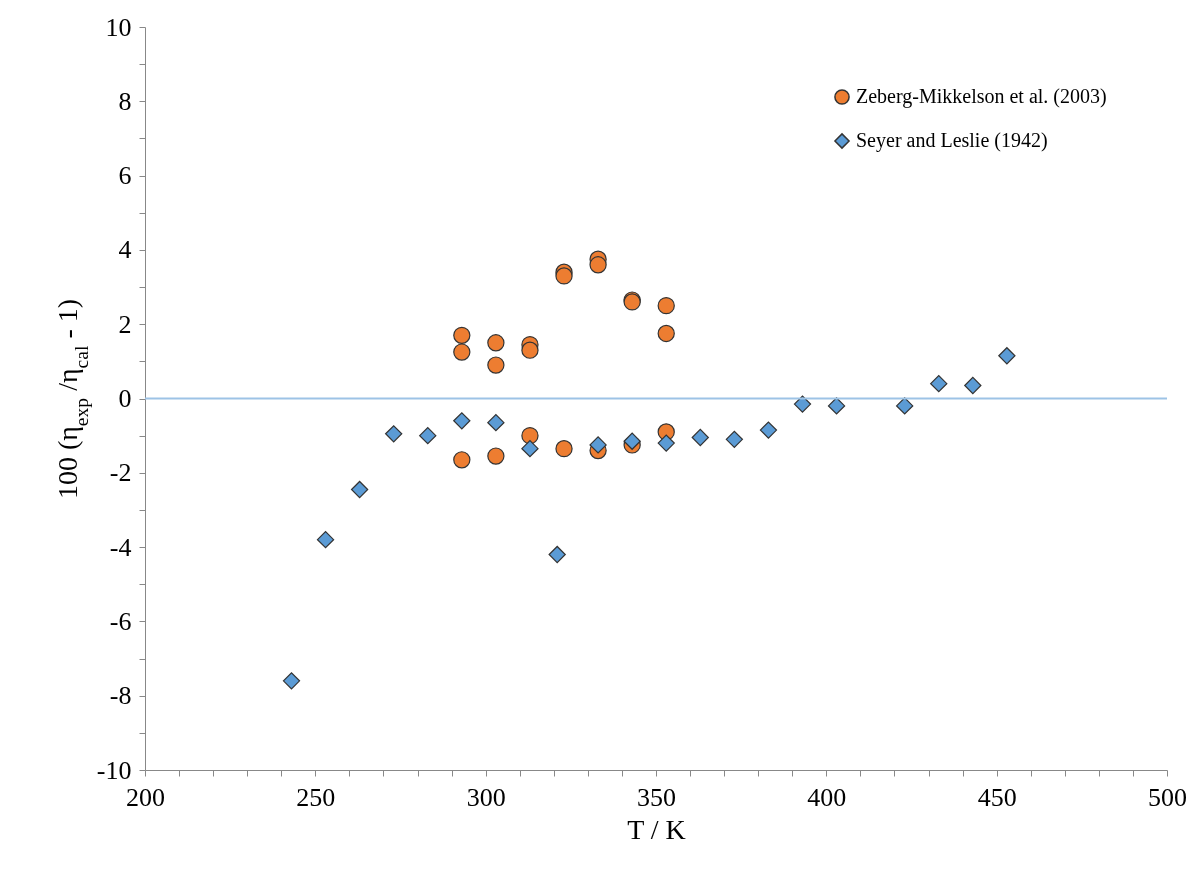 The height and width of the screenshot is (875, 1197). I want to click on legend-label: Zeberg-Mikkelson et al. (2003), so click(981, 96).